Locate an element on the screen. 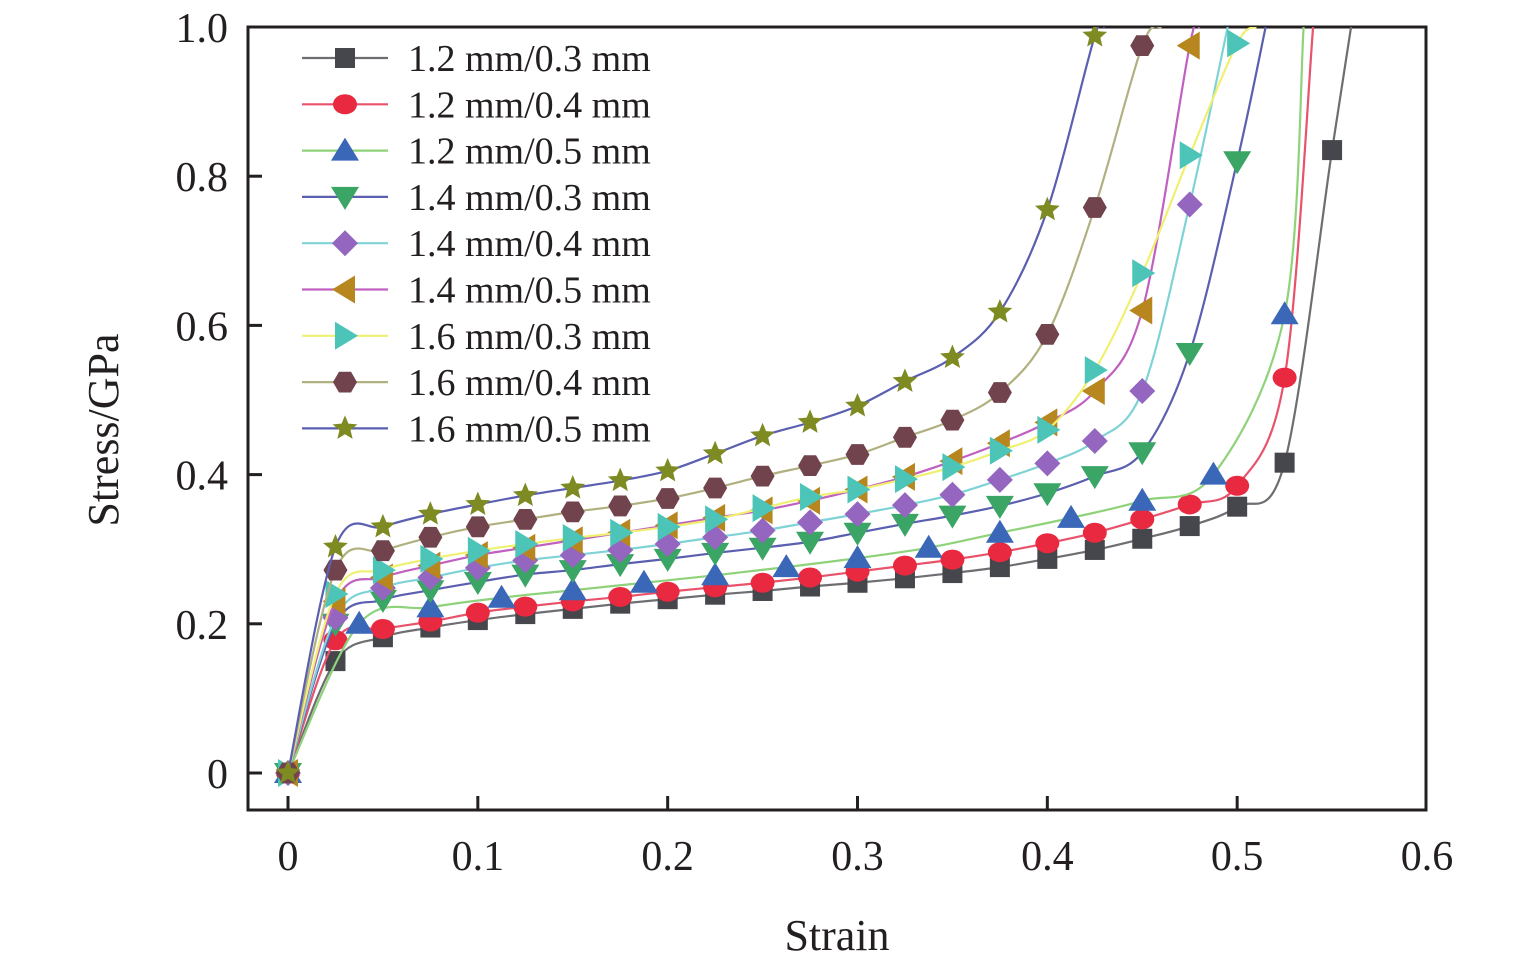 The image size is (1535, 967). legend-label: 1.2 mm/0.3 mm is located at coordinates (529, 59).